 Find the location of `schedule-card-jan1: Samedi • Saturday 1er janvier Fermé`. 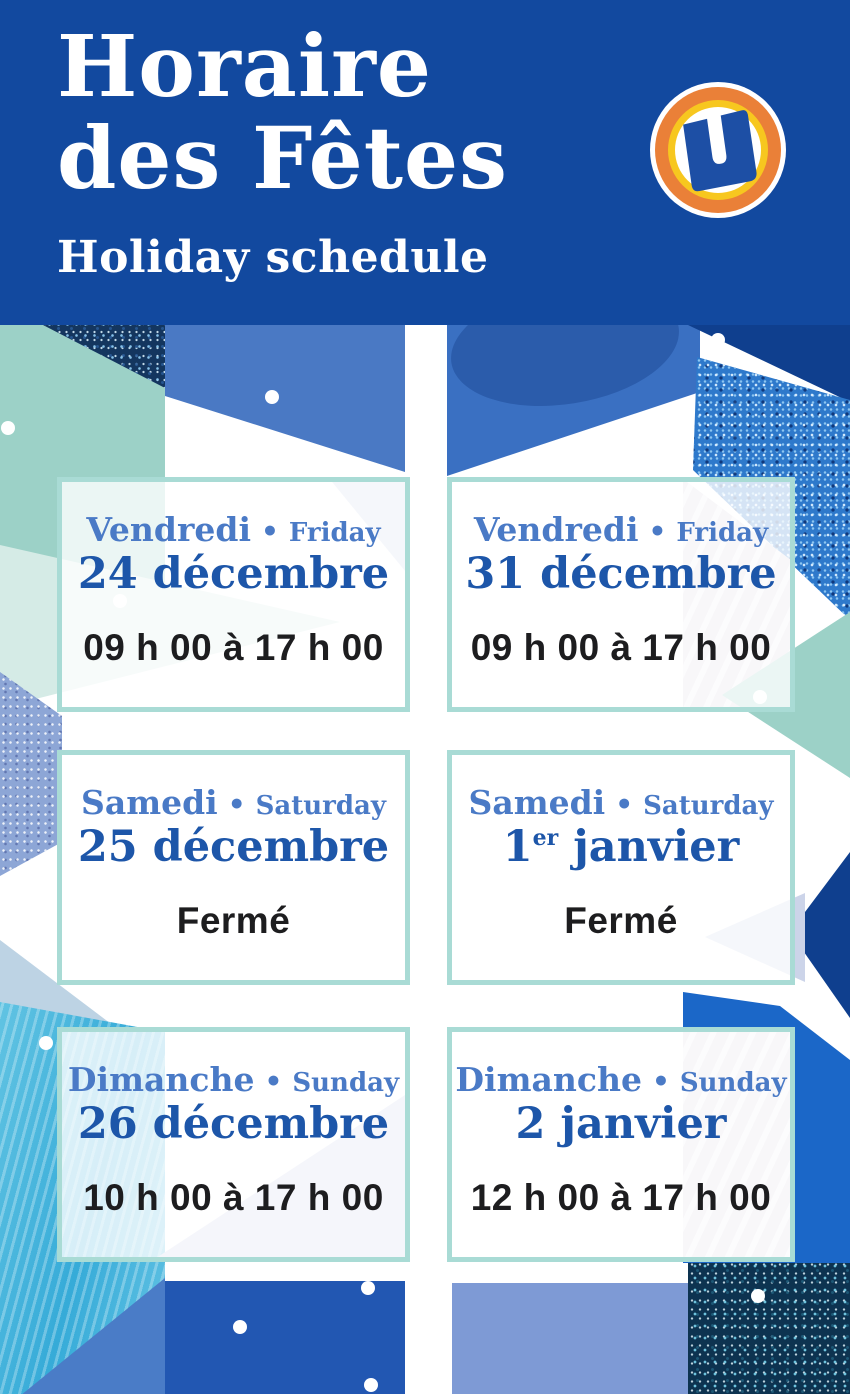

schedule-card-jan1: Samedi • Saturday 1er janvier Fermé is located at coordinates (621, 867).